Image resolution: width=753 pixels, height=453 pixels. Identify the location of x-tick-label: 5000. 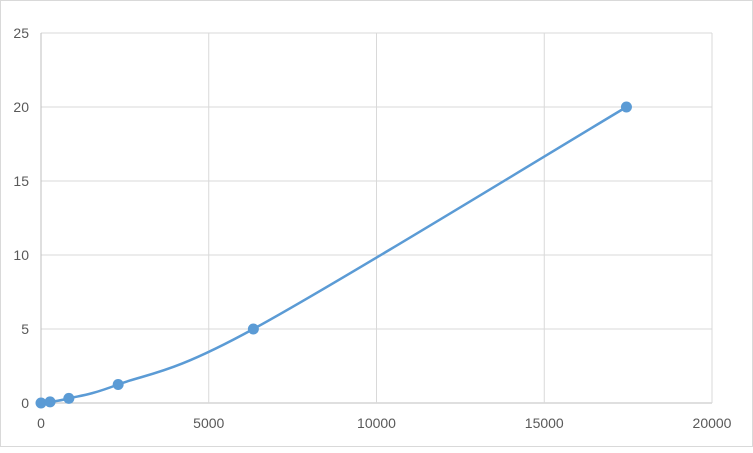
(208, 423).